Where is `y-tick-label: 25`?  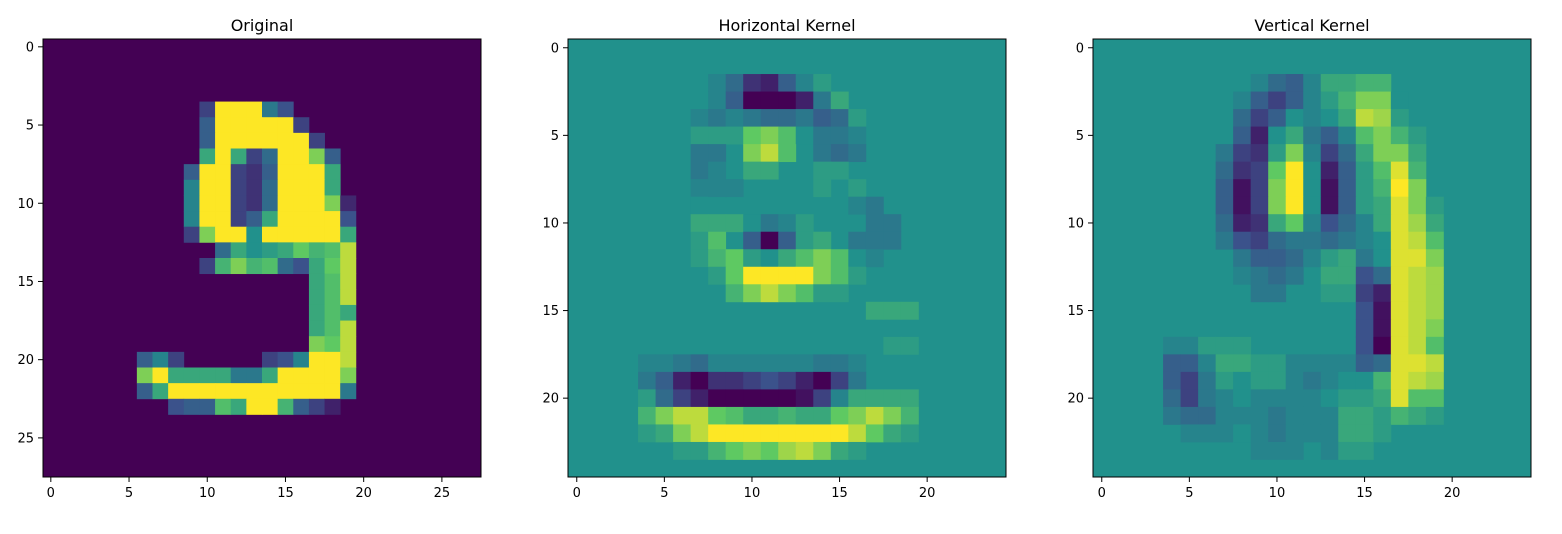
y-tick-label: 25 is located at coordinates (25, 438).